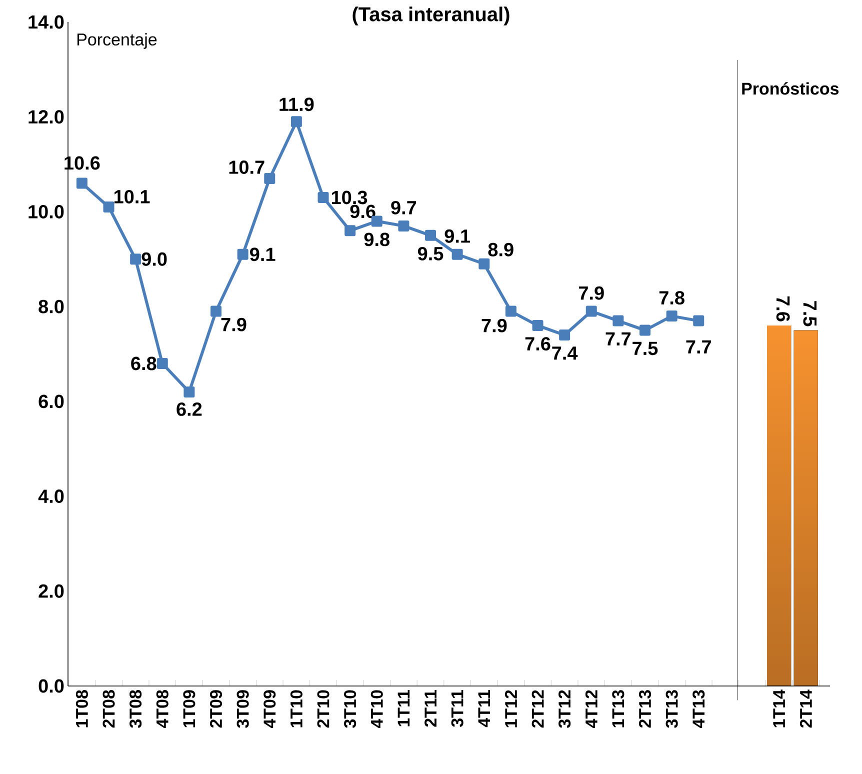  What do you see at coordinates (323, 709) in the screenshot?
I see `x-tick-label: 2T10` at bounding box center [323, 709].